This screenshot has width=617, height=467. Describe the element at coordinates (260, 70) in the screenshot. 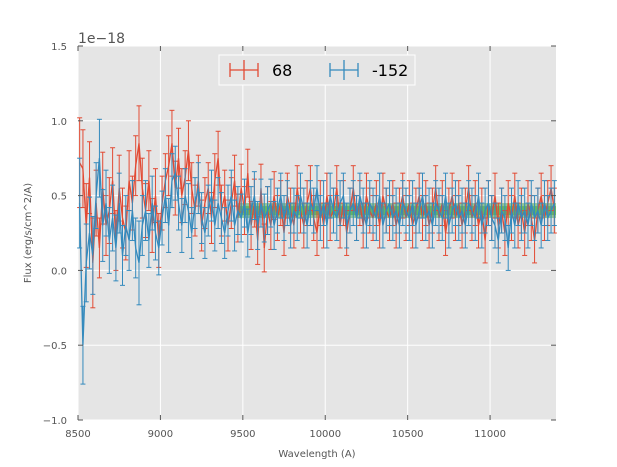

I see `legend-entry: 68` at that location.